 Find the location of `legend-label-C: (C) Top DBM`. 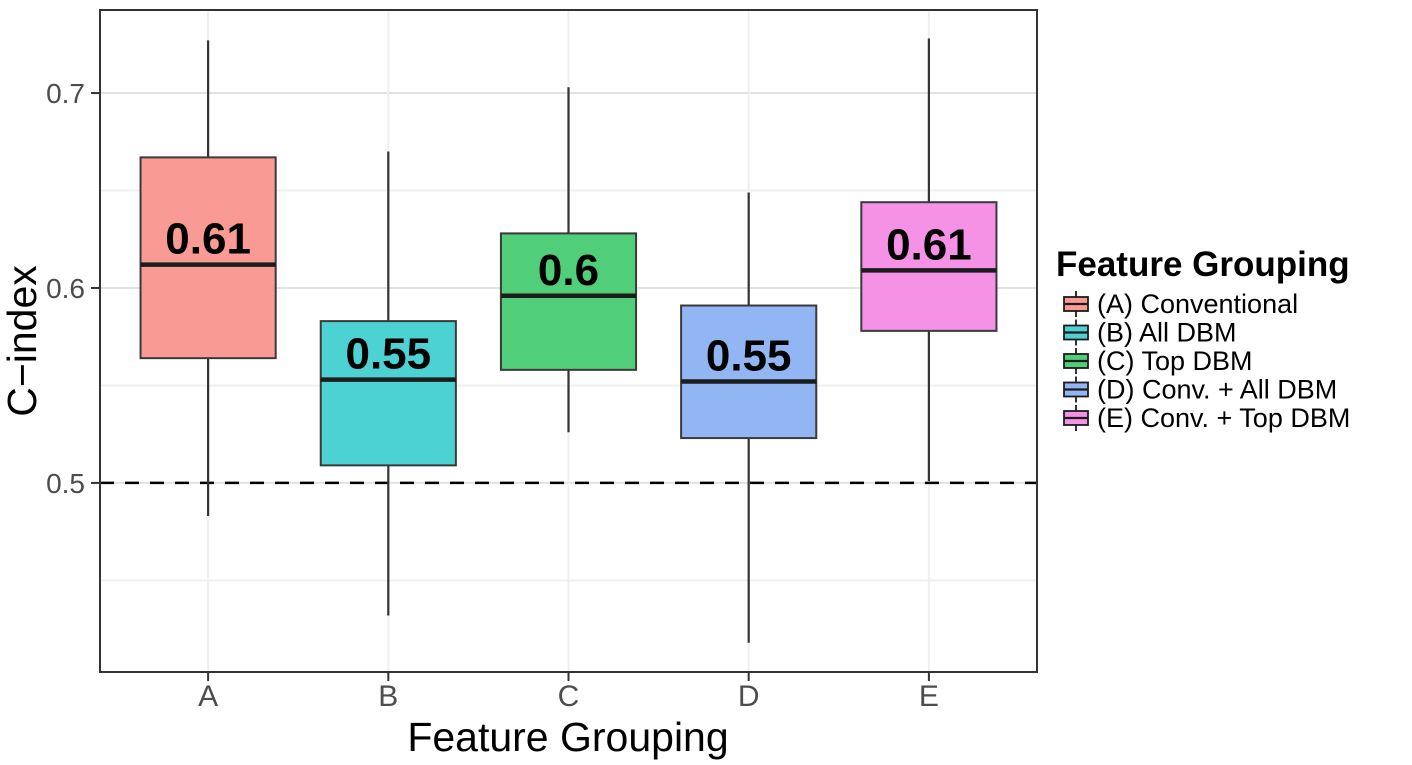

legend-label-C: (C) Top DBM is located at coordinates (1175, 361).